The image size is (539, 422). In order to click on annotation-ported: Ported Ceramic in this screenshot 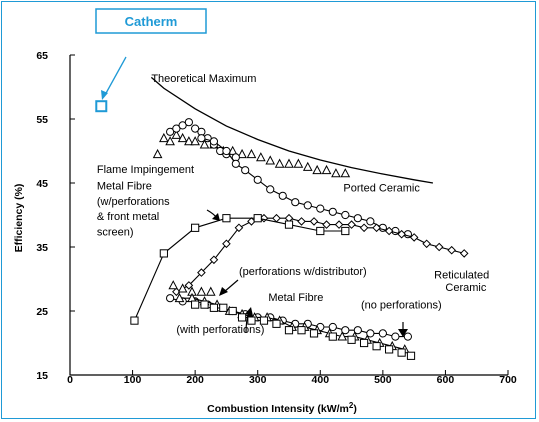, I will do `click(381, 188)`.